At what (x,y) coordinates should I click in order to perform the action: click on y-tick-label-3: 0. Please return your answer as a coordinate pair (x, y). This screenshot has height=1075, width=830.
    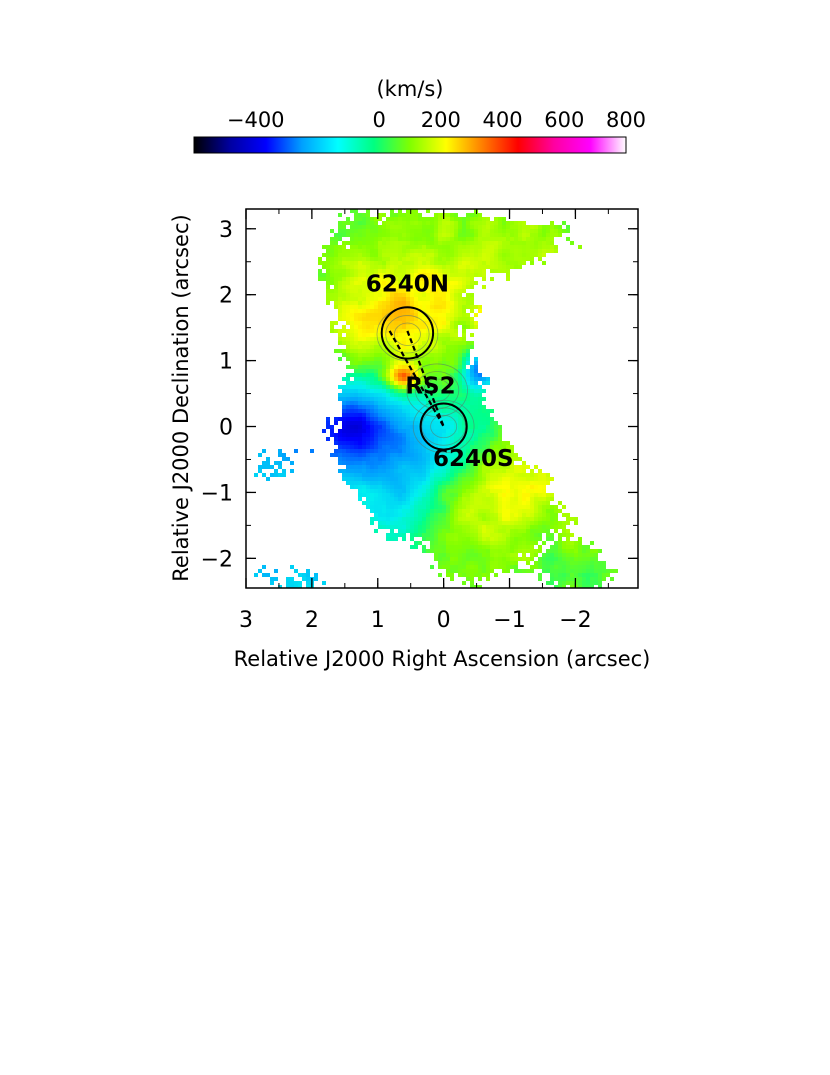
    Looking at the image, I should click on (226, 428).